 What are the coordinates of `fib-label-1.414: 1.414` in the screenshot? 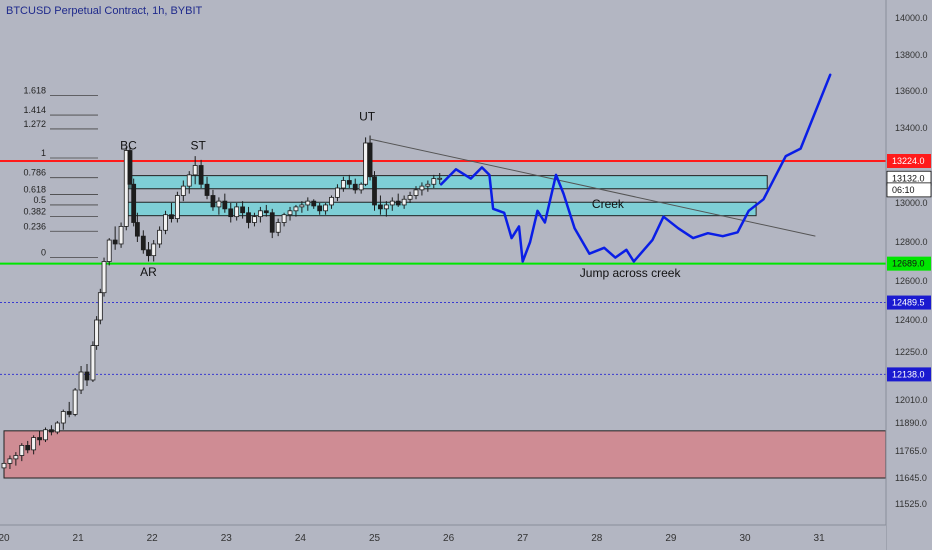 It's located at (34, 110).